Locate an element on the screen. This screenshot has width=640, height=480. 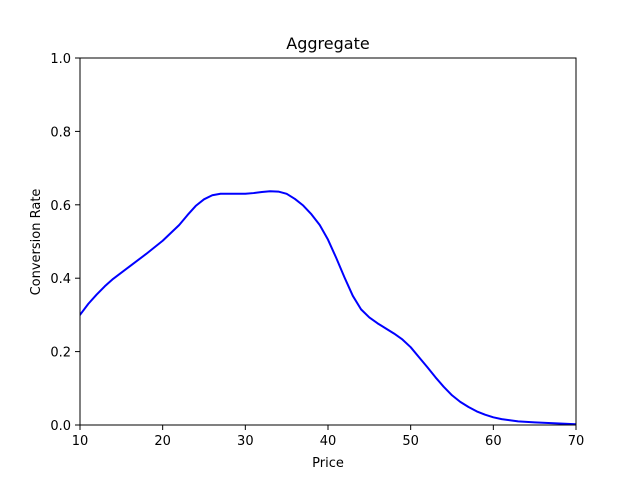
y-tick-label: 1.0 is located at coordinates (60, 59).